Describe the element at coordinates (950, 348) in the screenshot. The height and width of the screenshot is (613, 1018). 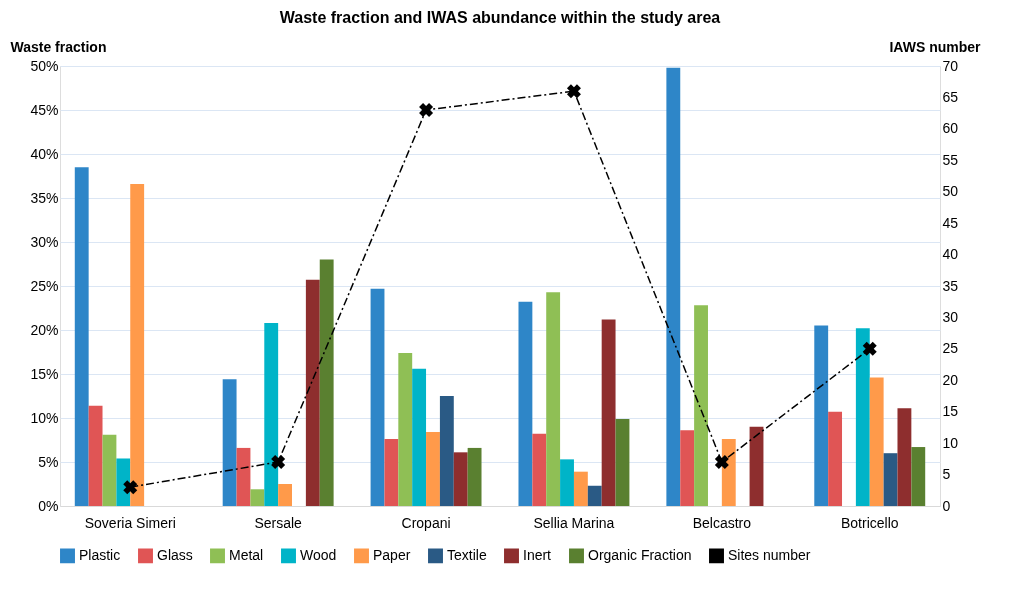
I see `y2-tick-label: 25` at that location.